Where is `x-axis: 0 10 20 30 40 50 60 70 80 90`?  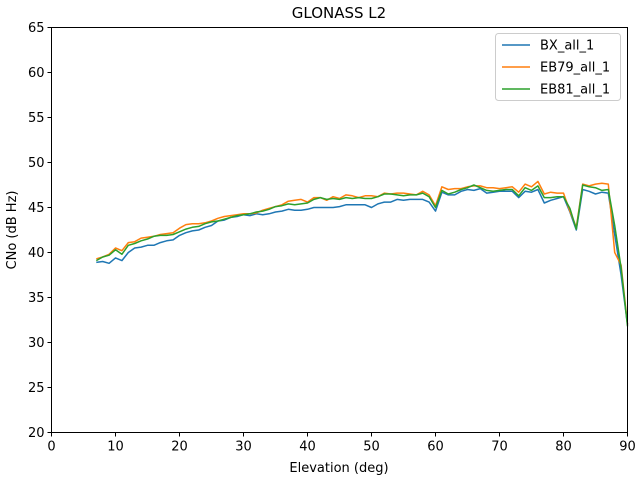
x-axis: 0 10 20 30 40 50 60 70 80 90 is located at coordinates (341, 443).